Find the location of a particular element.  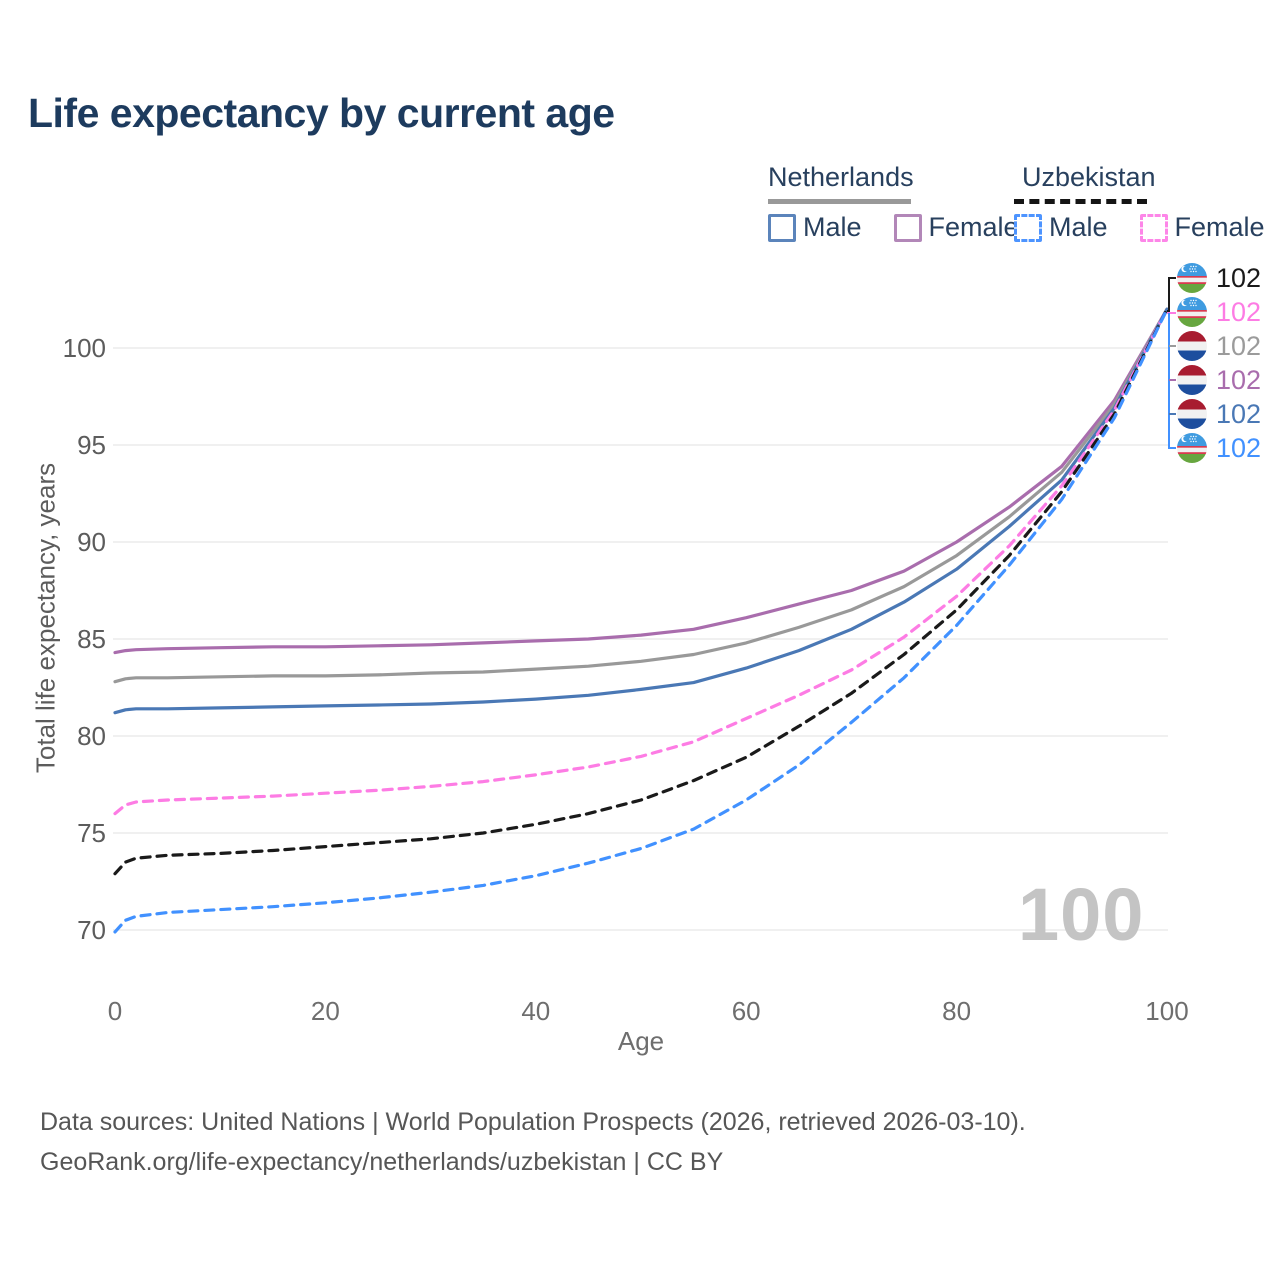

page-title: Life expectancy by current age is located at coordinates (321, 113).